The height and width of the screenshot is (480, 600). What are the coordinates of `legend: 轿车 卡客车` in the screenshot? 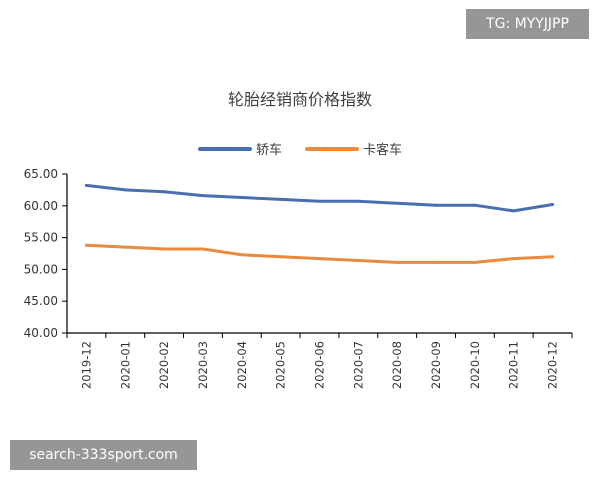 It's located at (300, 150).